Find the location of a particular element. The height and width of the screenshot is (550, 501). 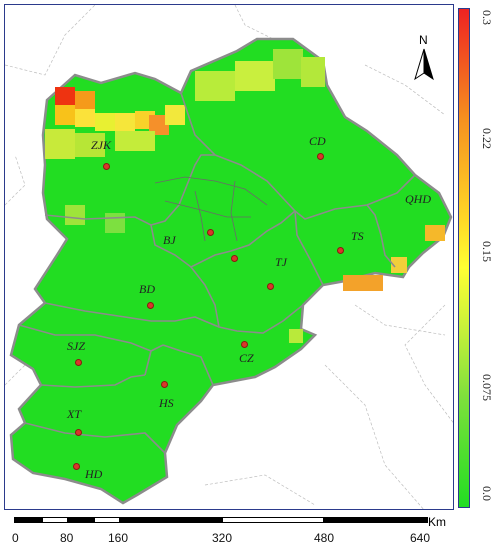

legend-colorbar is located at coordinates (464, 258).